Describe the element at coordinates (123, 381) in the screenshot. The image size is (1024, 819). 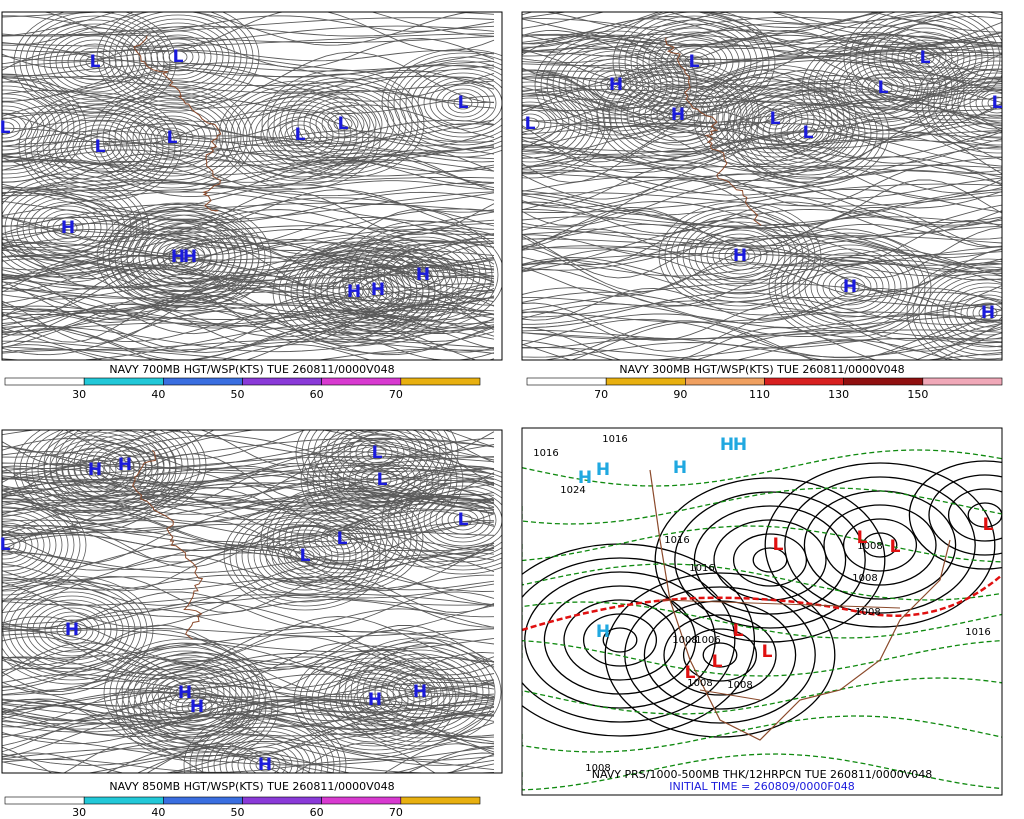
I see `colorbar-segment` at that location.